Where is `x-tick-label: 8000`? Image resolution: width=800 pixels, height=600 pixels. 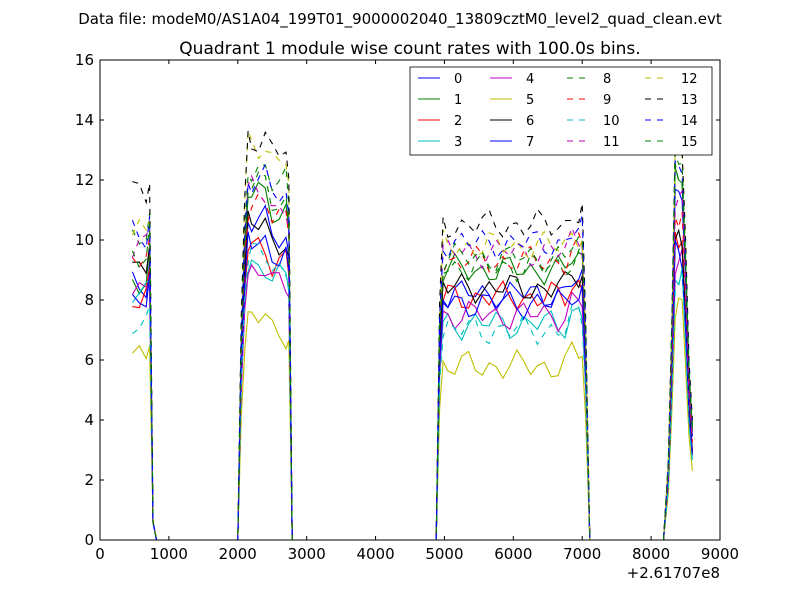
x-tick-label: 8000 is located at coordinates (651, 554).